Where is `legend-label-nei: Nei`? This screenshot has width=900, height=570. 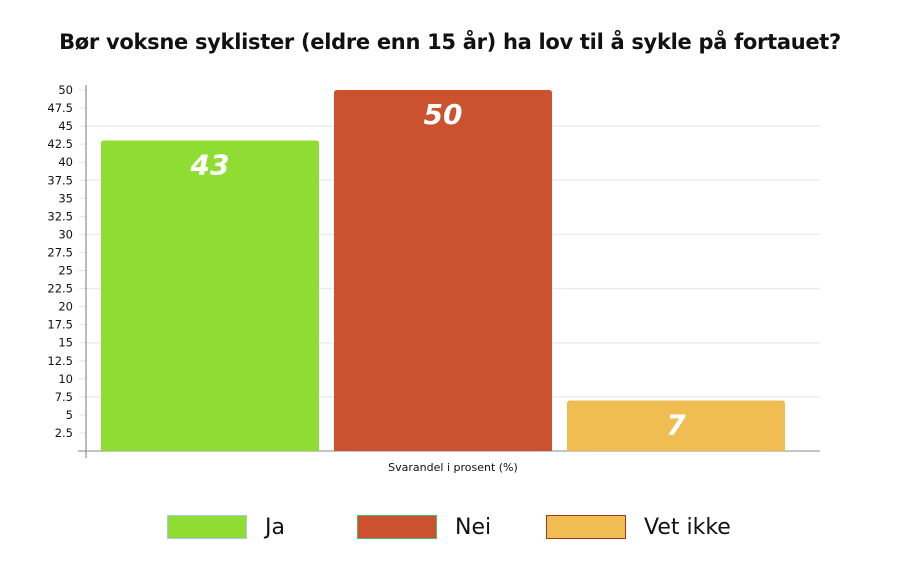
legend-label-nei: Nei is located at coordinates (473, 527).